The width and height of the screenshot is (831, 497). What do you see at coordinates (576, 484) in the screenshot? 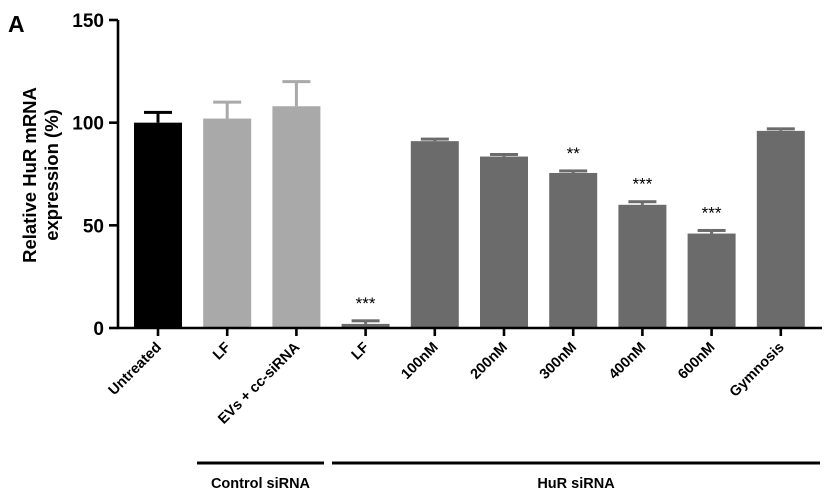
I see `group-label: HuR siRNA` at bounding box center [576, 484].